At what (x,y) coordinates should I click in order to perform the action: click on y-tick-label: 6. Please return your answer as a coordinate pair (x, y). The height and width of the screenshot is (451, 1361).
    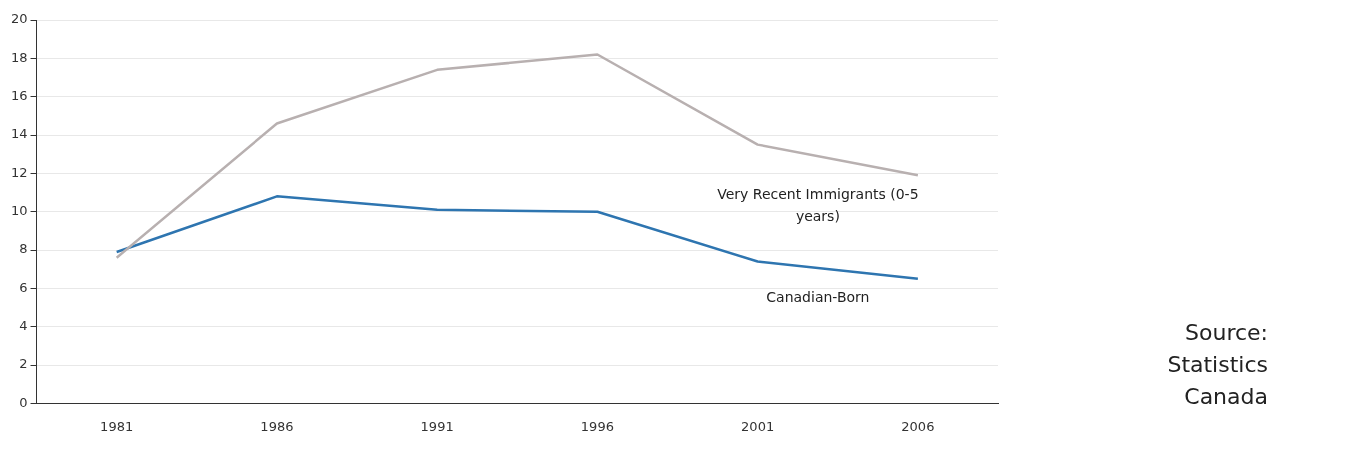
    Looking at the image, I should click on (23, 287).